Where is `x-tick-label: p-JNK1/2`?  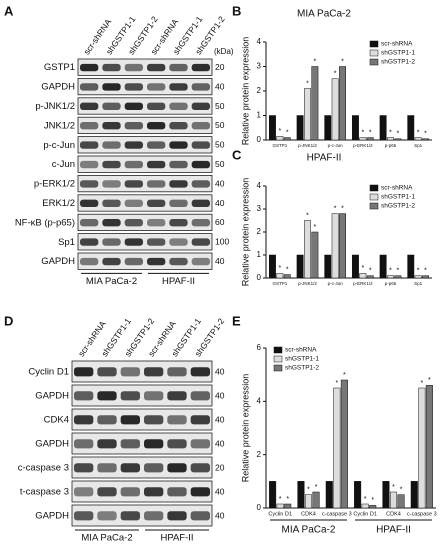 x-tick-label: p-JNK1/2 is located at coordinates (307, 283).